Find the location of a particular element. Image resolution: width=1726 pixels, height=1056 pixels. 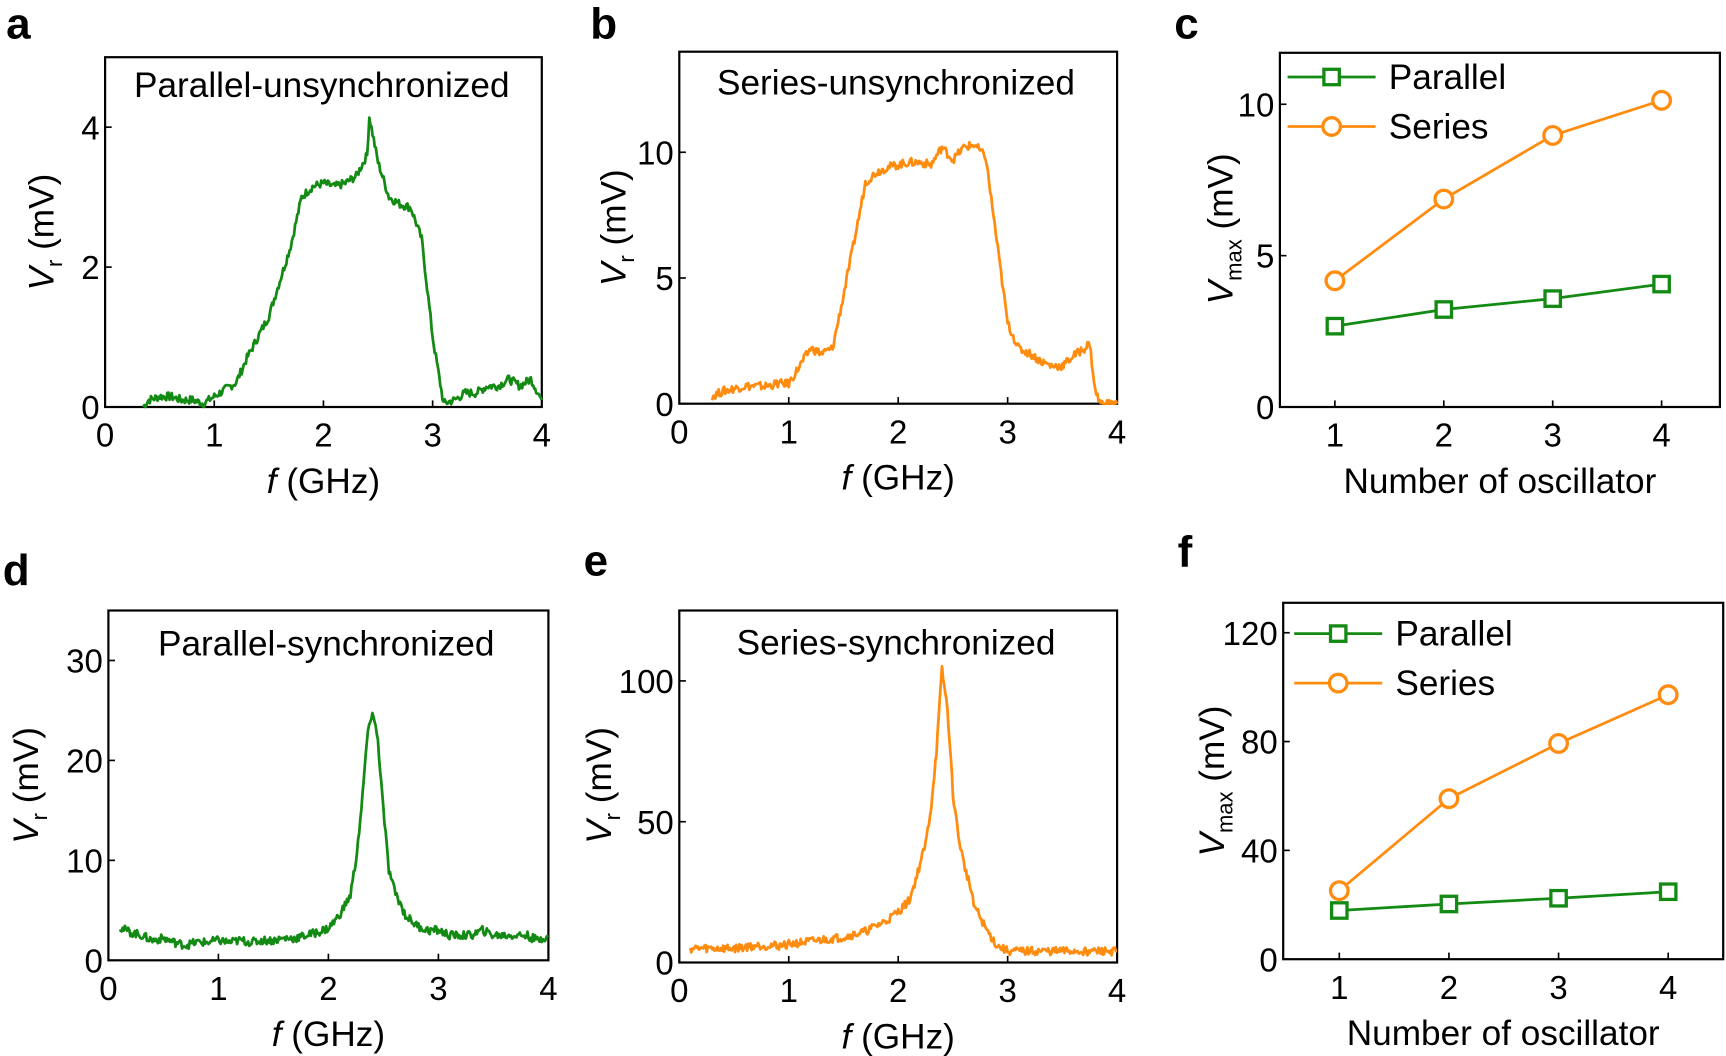

legend-marker-square is located at coordinates (1338, 633).